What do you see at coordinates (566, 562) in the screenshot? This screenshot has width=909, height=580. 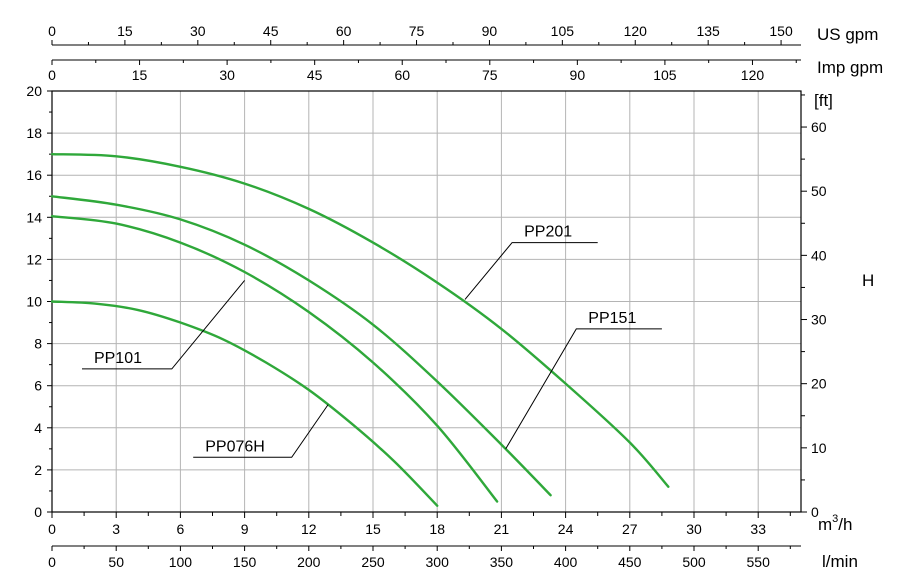 I see `x-lmin-tick-label: 400` at bounding box center [566, 562].